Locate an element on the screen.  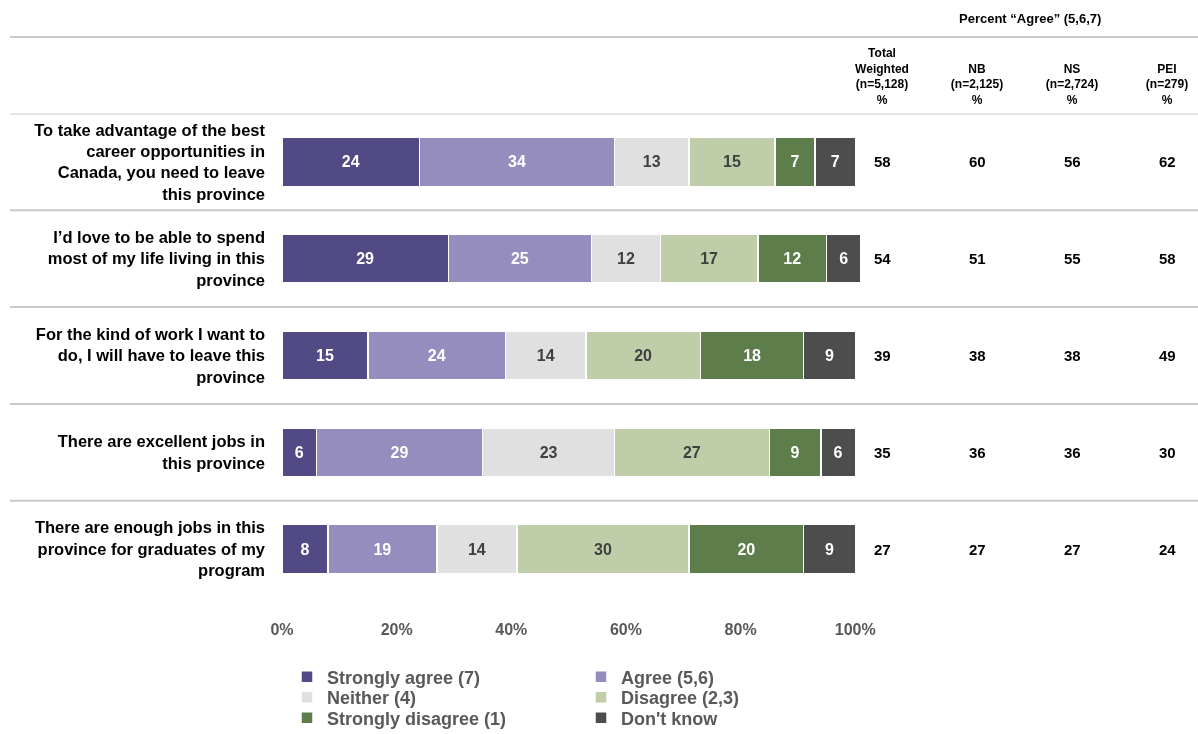
x-tick-label: 80% is located at coordinates (740, 629).